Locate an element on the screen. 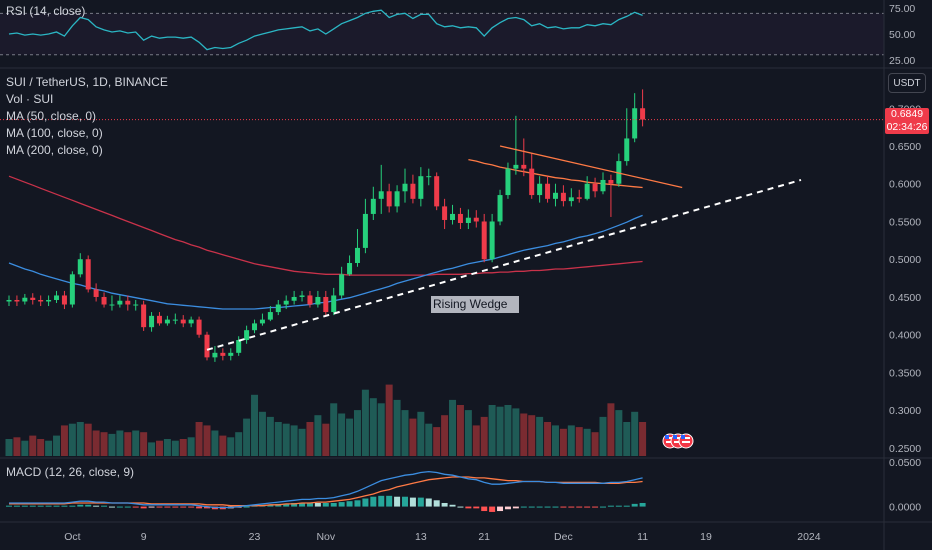 The height and width of the screenshot is (550, 932). time-tick-label: 21 is located at coordinates (484, 537).